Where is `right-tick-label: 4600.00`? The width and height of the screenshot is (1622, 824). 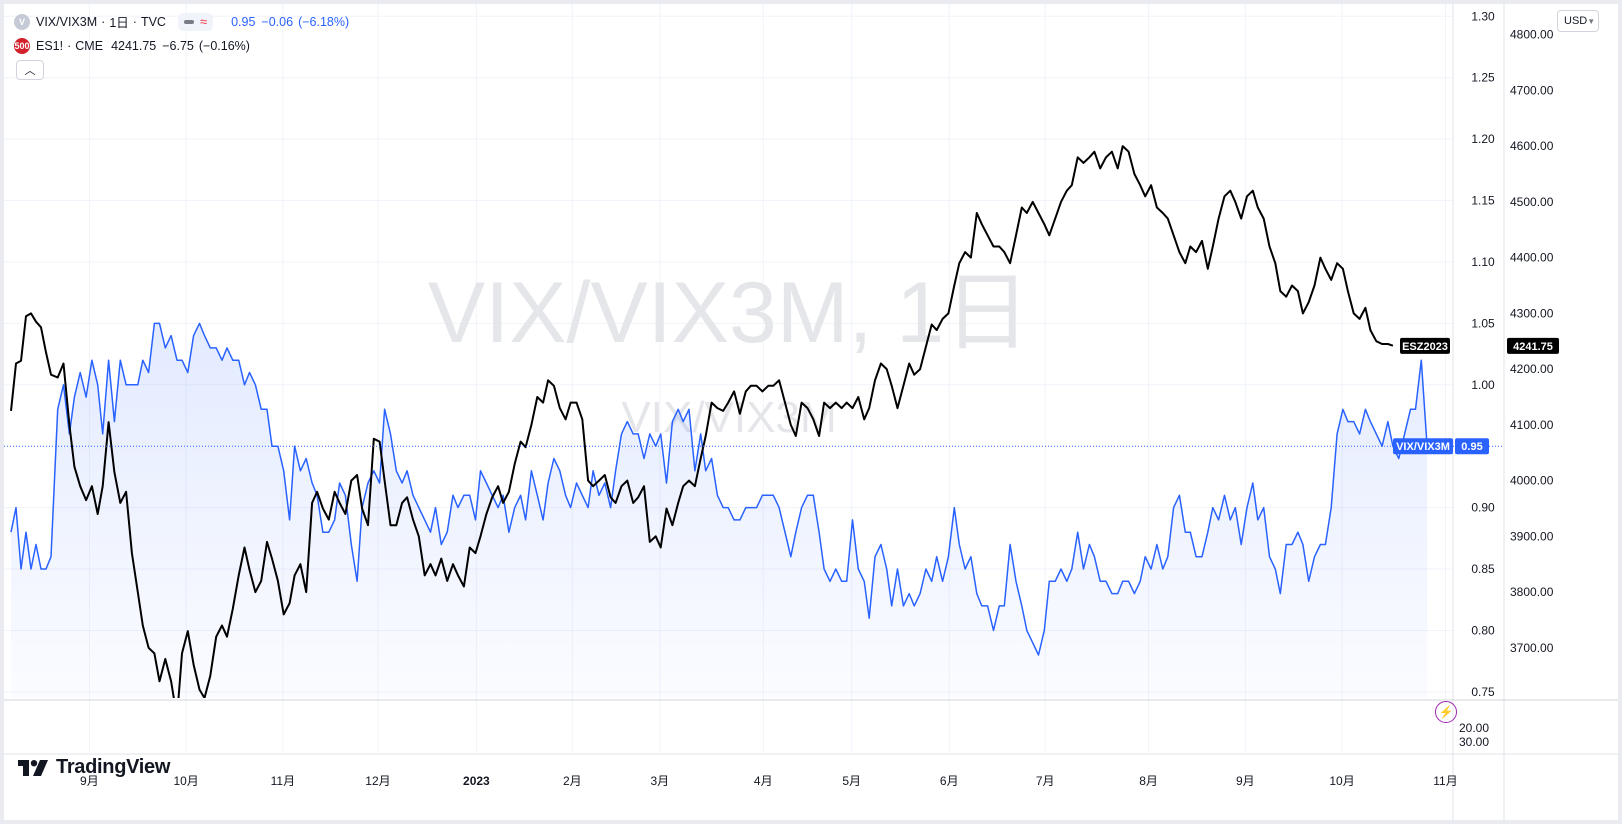 right-tick-label: 4600.00 is located at coordinates (1532, 146).